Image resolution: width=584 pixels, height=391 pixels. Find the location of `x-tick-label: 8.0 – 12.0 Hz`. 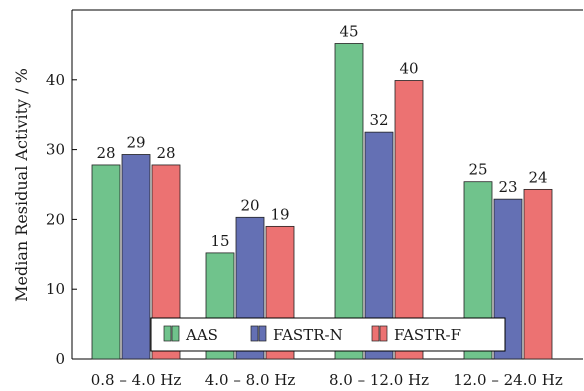

x-tick-label: 8.0 – 12.0 Hz is located at coordinates (379, 380).